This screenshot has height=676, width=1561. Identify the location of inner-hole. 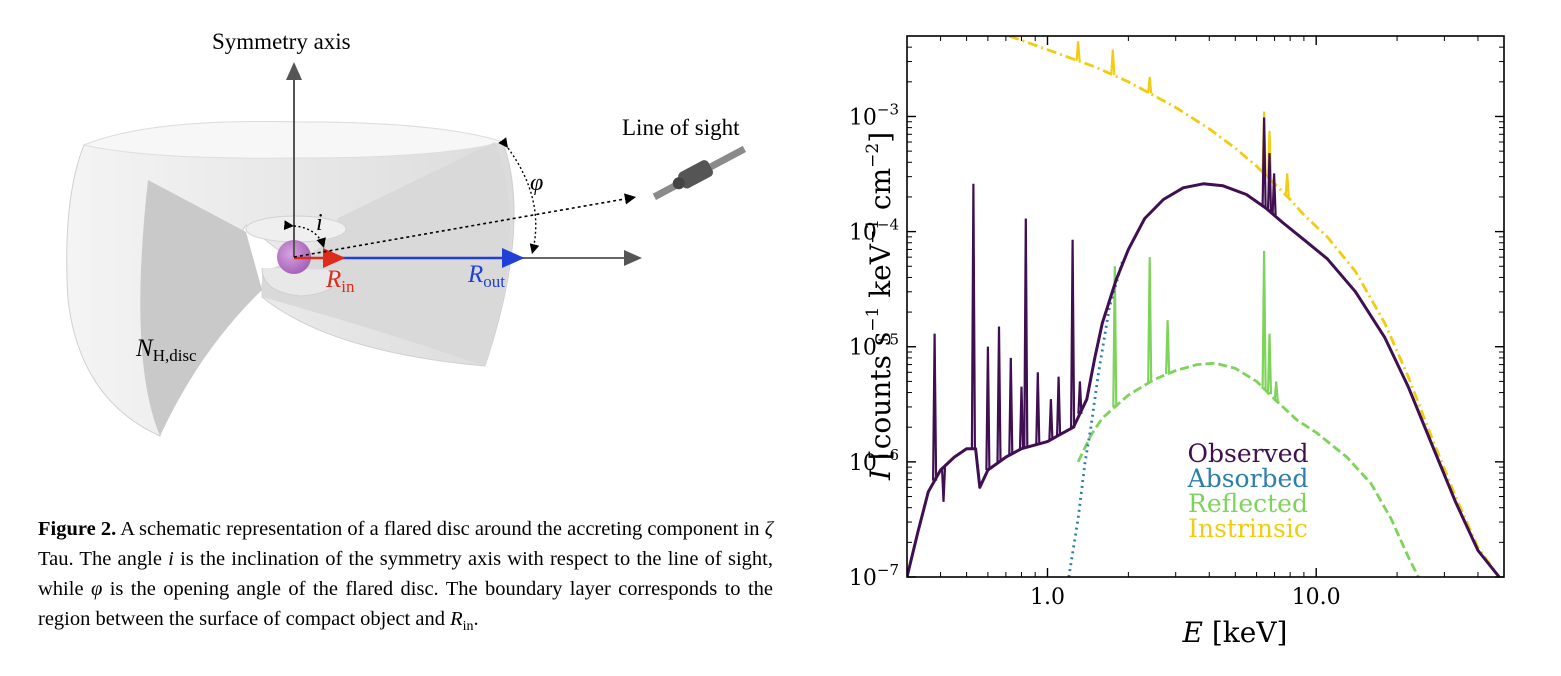
(296, 229).